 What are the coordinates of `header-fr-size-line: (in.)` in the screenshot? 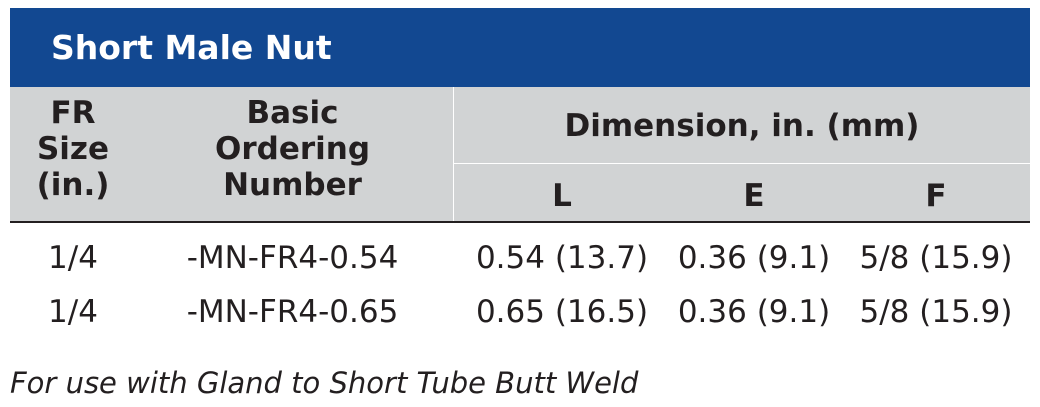 It's located at (73, 185).